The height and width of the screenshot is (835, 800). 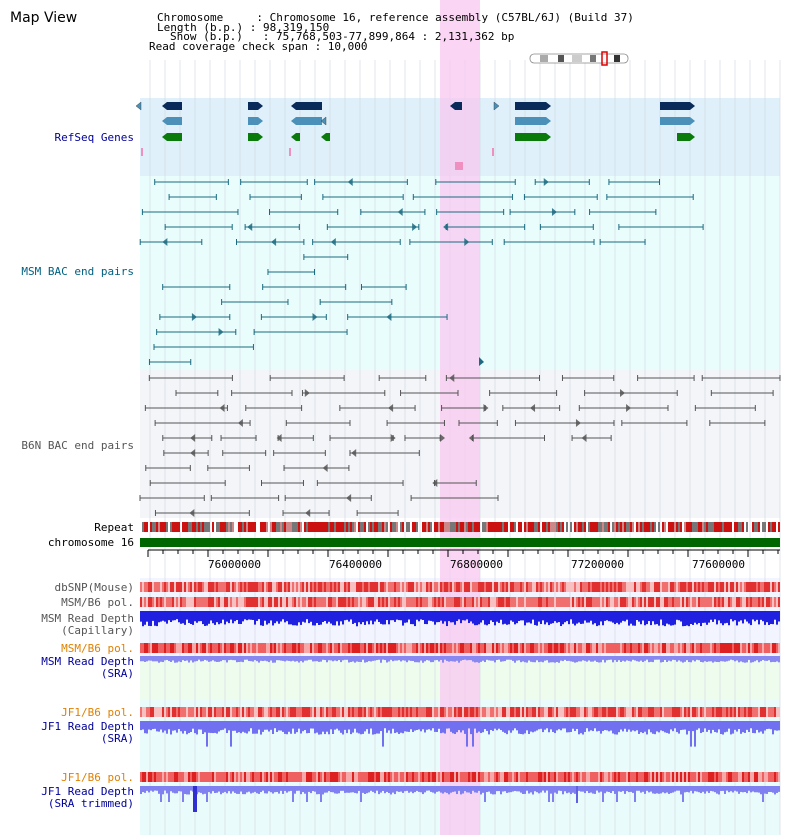 I want to click on track-label-jf1-depth-trimmed: JF1 Read Depth (SRA trimmed), so click(x=87, y=797).